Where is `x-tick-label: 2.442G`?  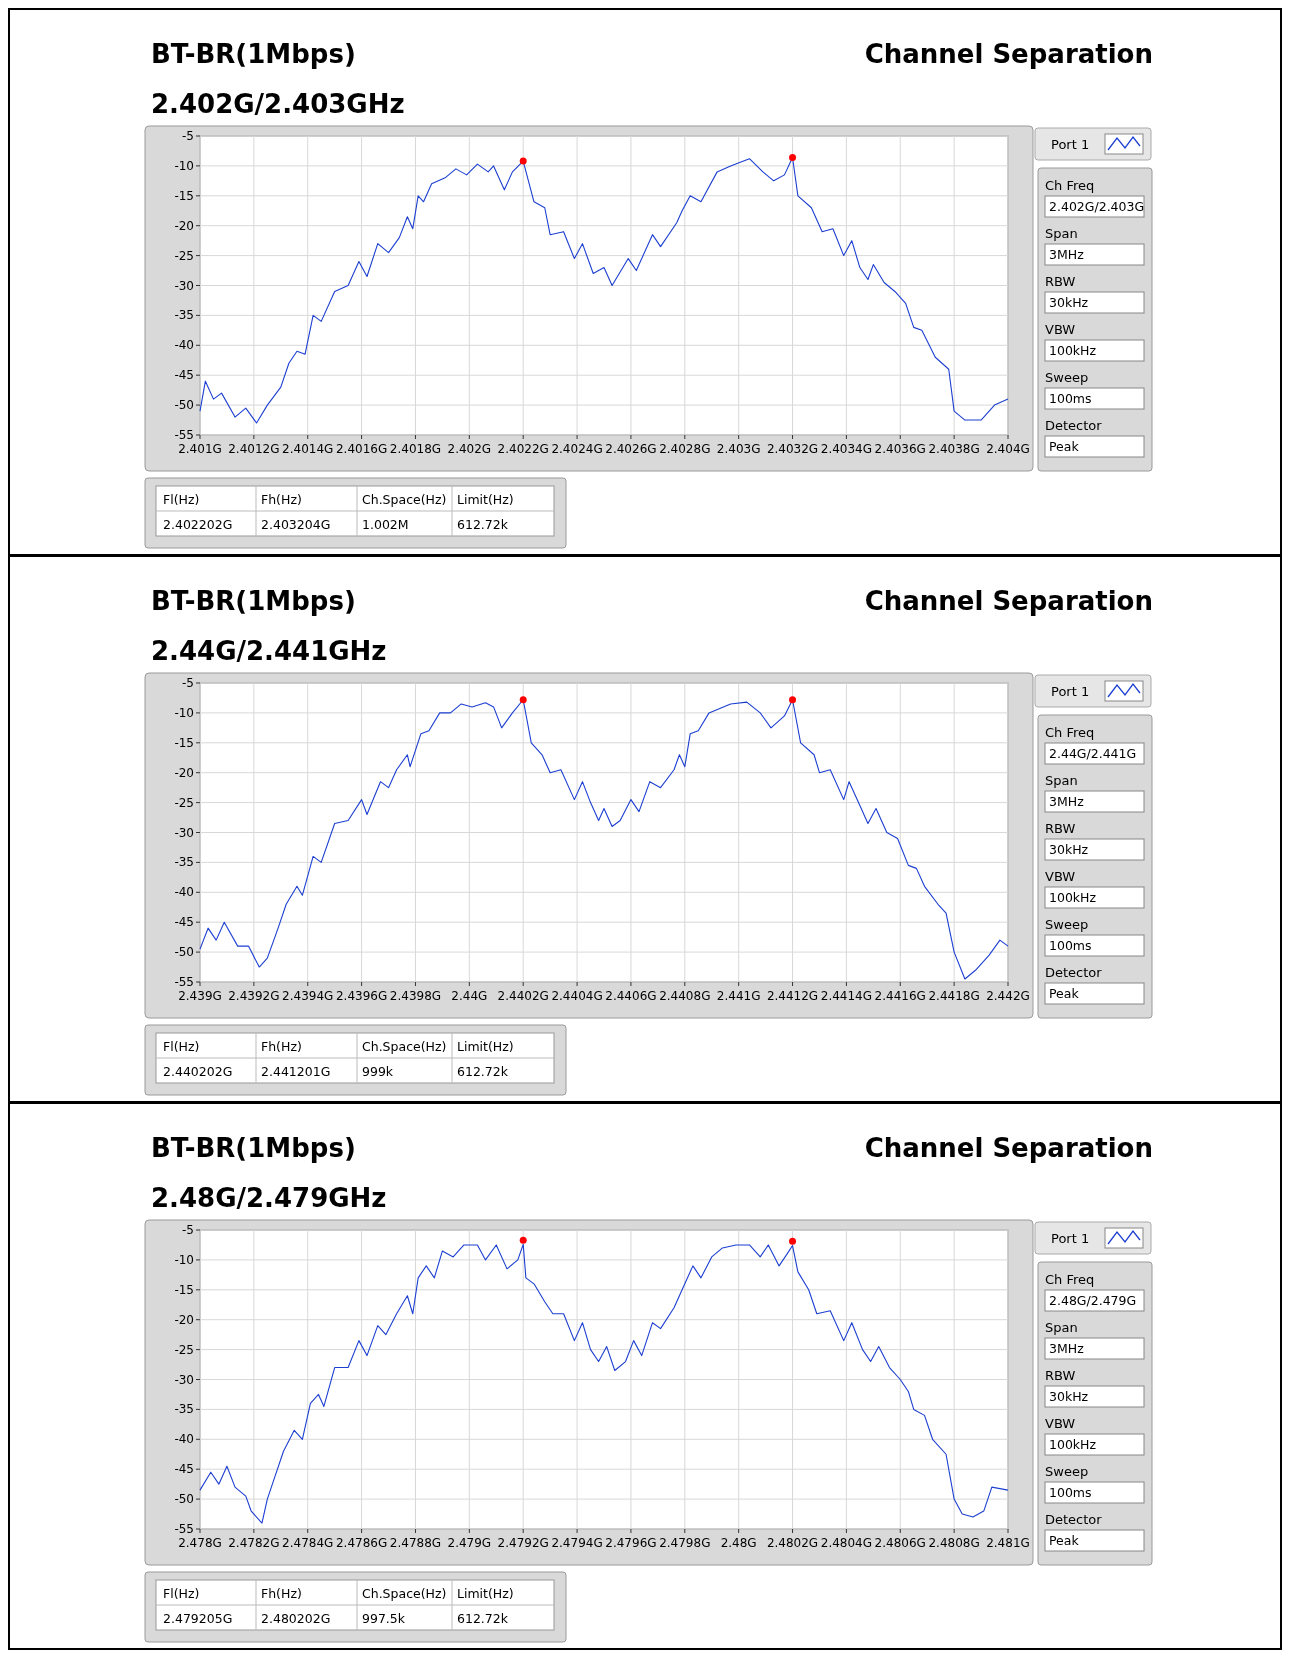
x-tick-label: 2.442G is located at coordinates (1008, 996).